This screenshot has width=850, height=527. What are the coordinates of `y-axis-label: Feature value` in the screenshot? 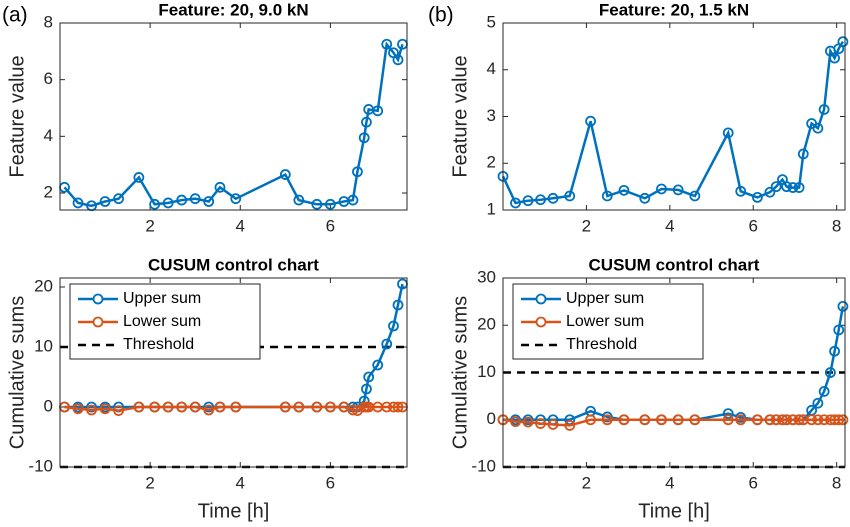 It's located at (460, 116).